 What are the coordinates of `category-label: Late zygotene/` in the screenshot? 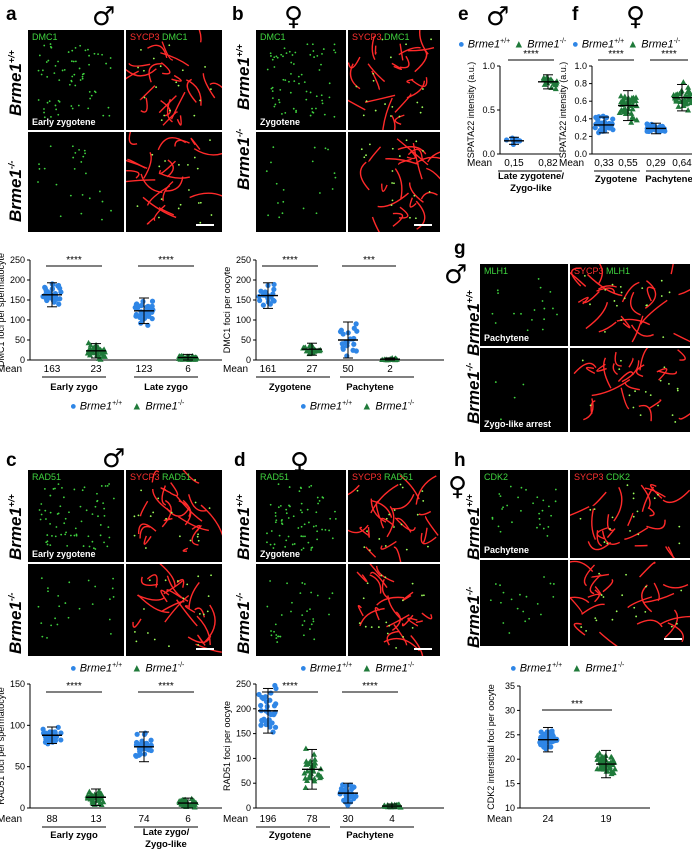 It's located at (531, 176).